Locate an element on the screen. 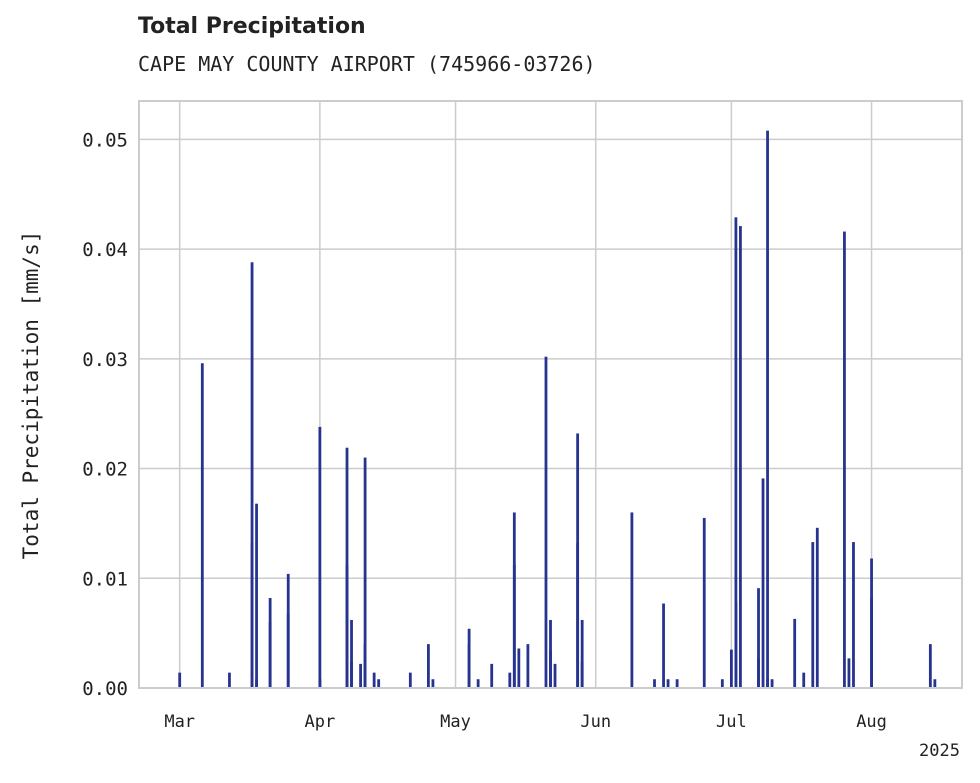 Image resolution: width=980 pixels, height=783 pixels. y-tick-label: 0.04 is located at coordinates (105, 250).